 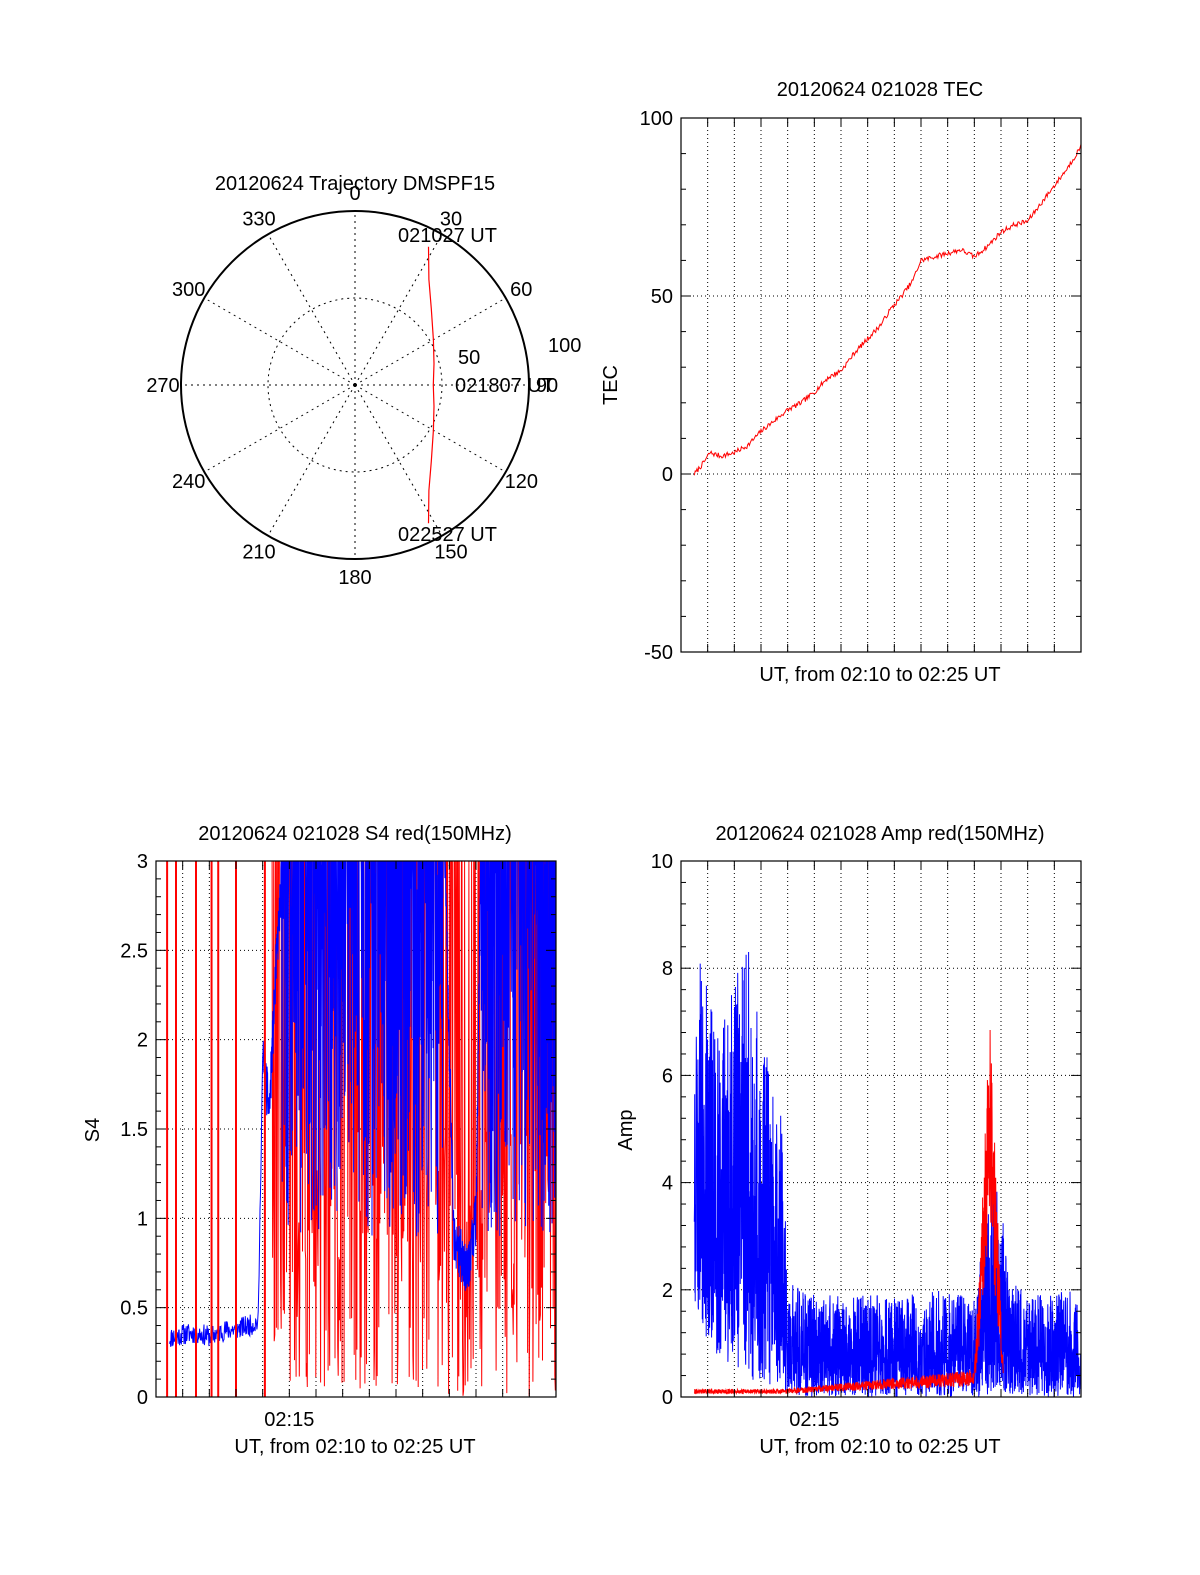 I want to click on amp-ytick-label: 10, so click(x=662, y=862).